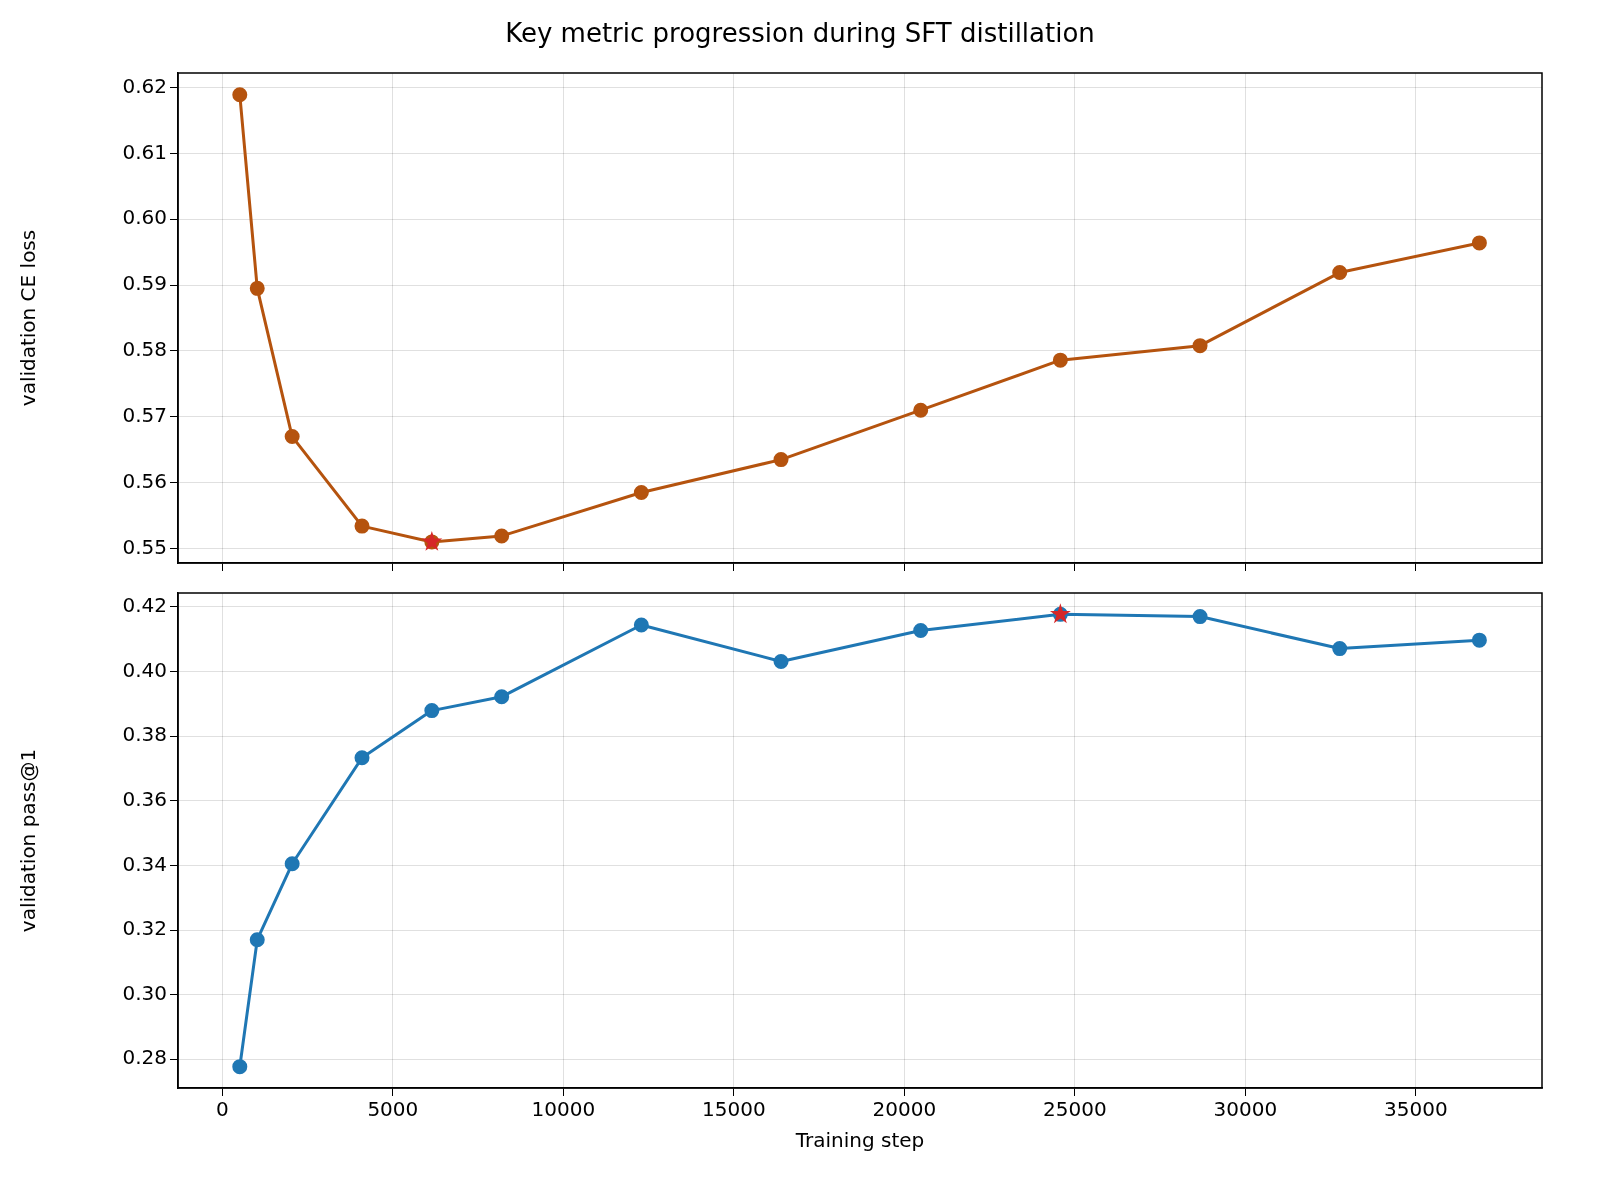 The image size is (1600, 1200). Describe the element at coordinates (144, 480) in the screenshot. I see `y-tick-label: 0.56` at that location.